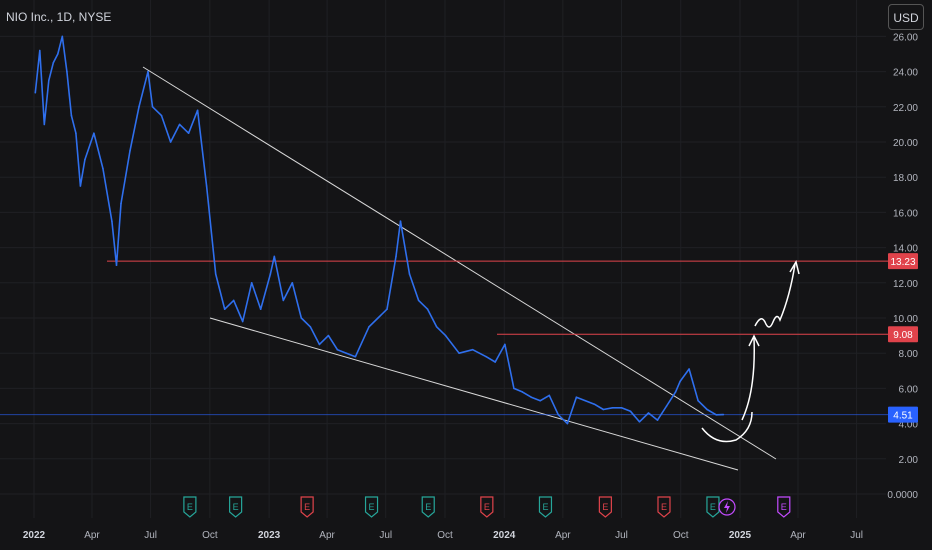 The width and height of the screenshot is (932, 550). What do you see at coordinates (909, 354) in the screenshot?
I see `y-tick-label: 8.00` at bounding box center [909, 354].